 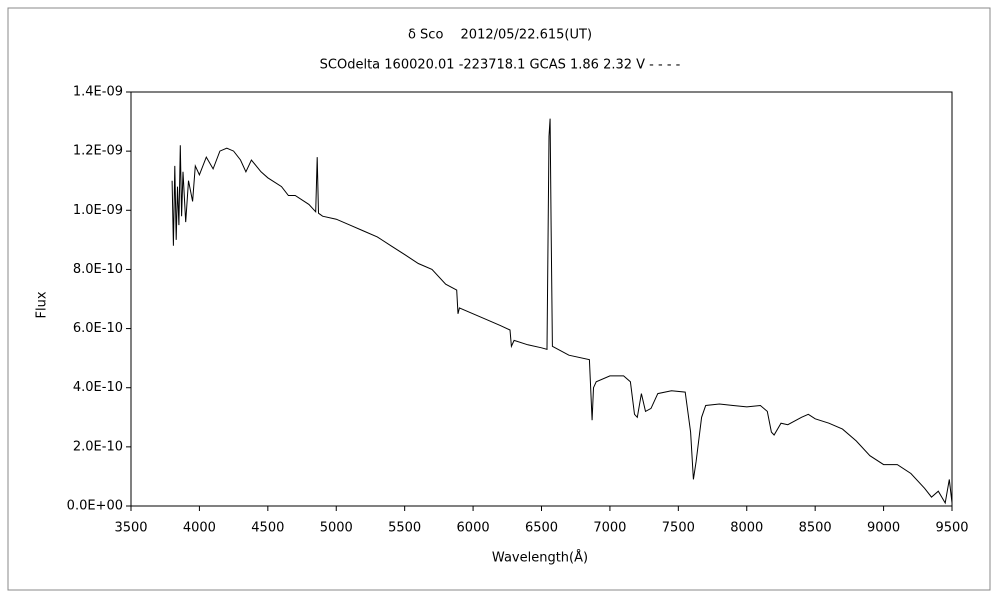 I want to click on x-tick-label: 5000, so click(x=336, y=528).